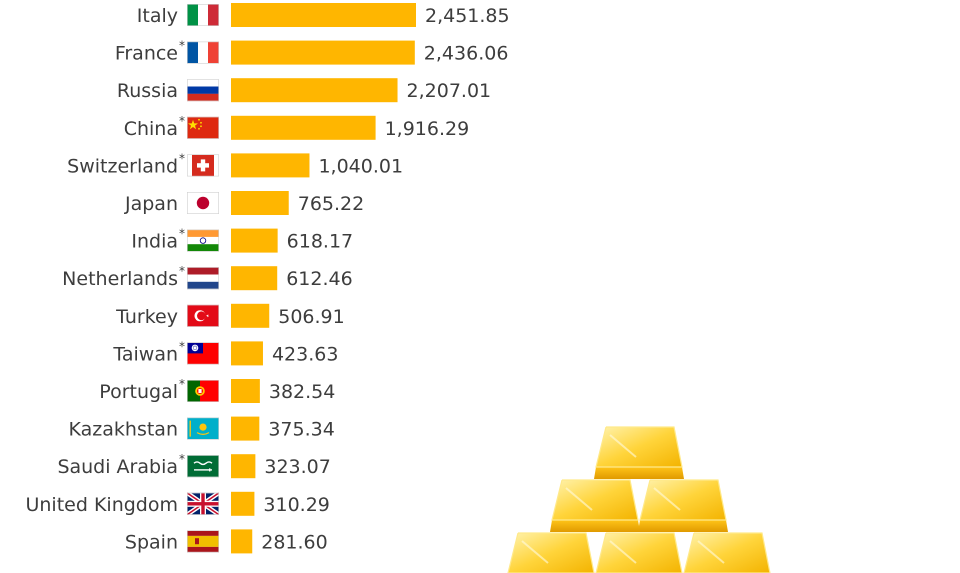 The image size is (960, 573). I want to click on chart-row: China * 1,916.29, so click(296, 127).